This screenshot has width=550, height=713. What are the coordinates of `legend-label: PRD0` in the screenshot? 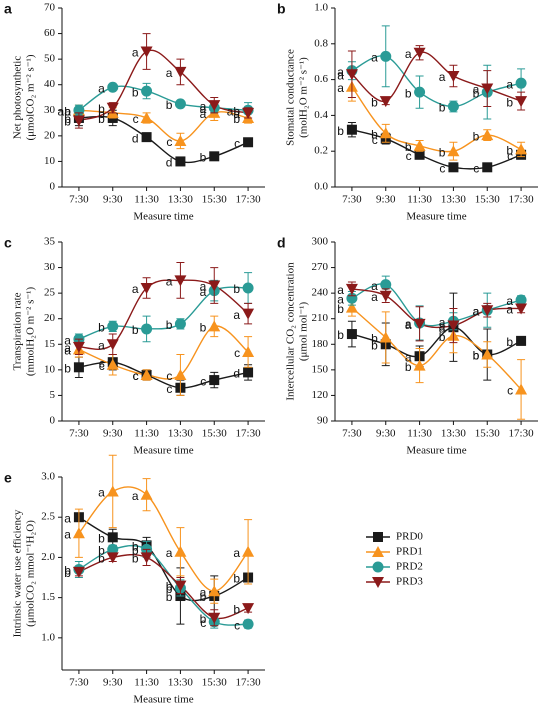 It's located at (409, 537).